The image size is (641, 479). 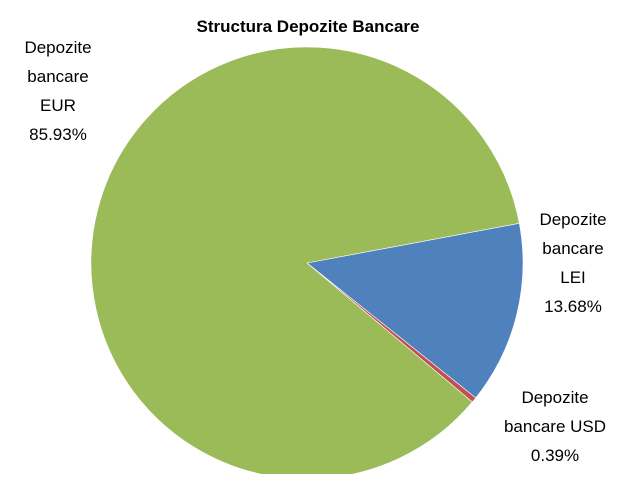 I want to click on slice-label-1: Depozite bancare USD 0.39%, so click(x=555, y=426).